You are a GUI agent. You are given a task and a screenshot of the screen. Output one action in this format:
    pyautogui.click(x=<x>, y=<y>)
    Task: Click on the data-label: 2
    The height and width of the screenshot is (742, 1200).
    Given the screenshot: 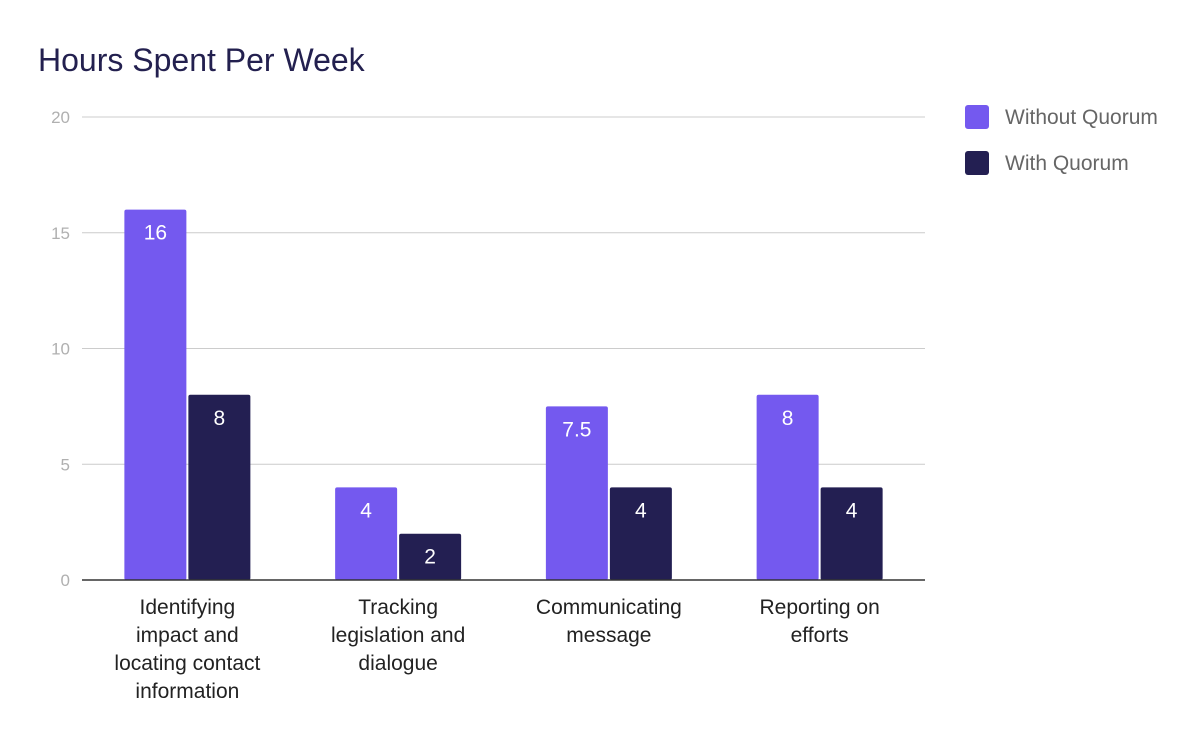 What is the action you would take?
    pyautogui.click(x=430, y=557)
    